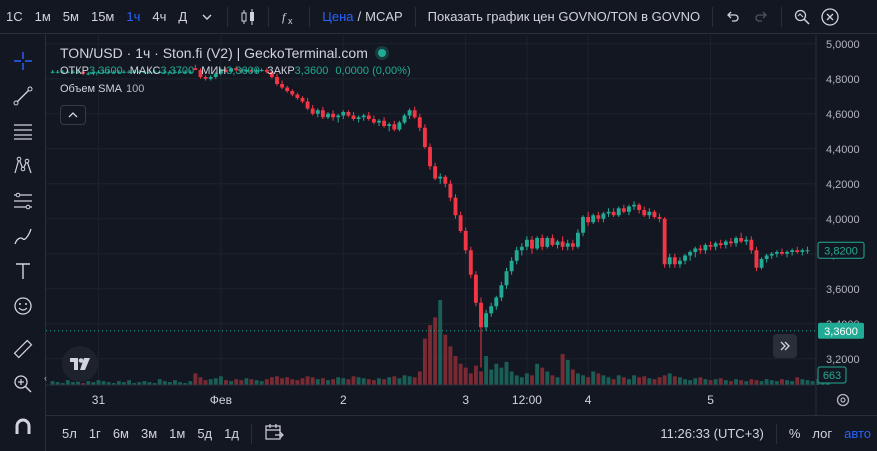  What do you see at coordinates (94, 433) in the screenshot?
I see `range-1: 1г` at bounding box center [94, 433].